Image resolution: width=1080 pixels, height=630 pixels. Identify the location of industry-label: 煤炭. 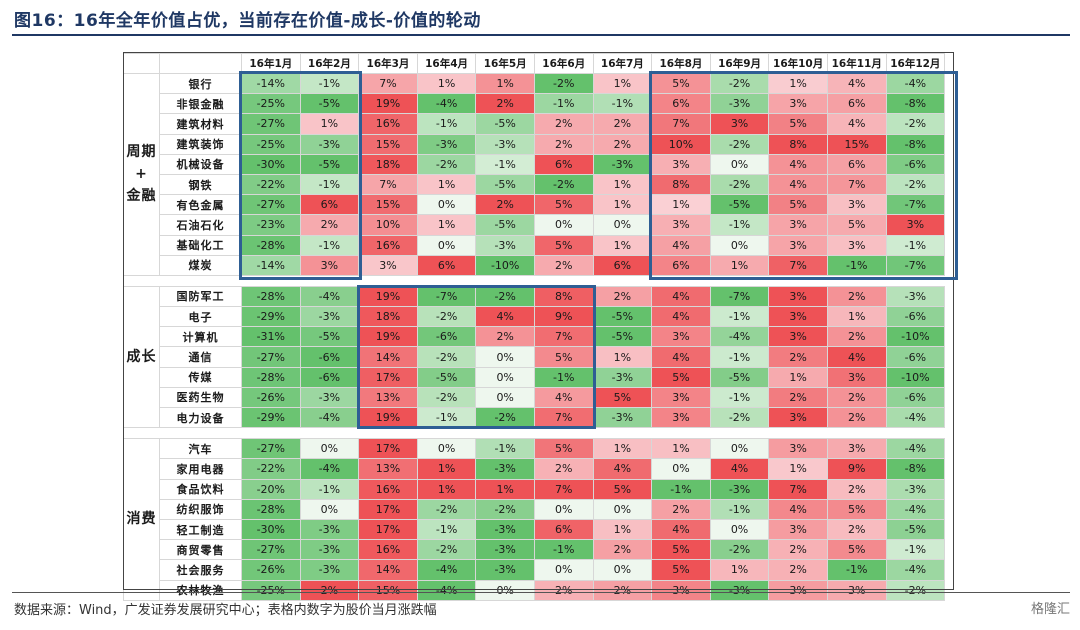
(200, 265).